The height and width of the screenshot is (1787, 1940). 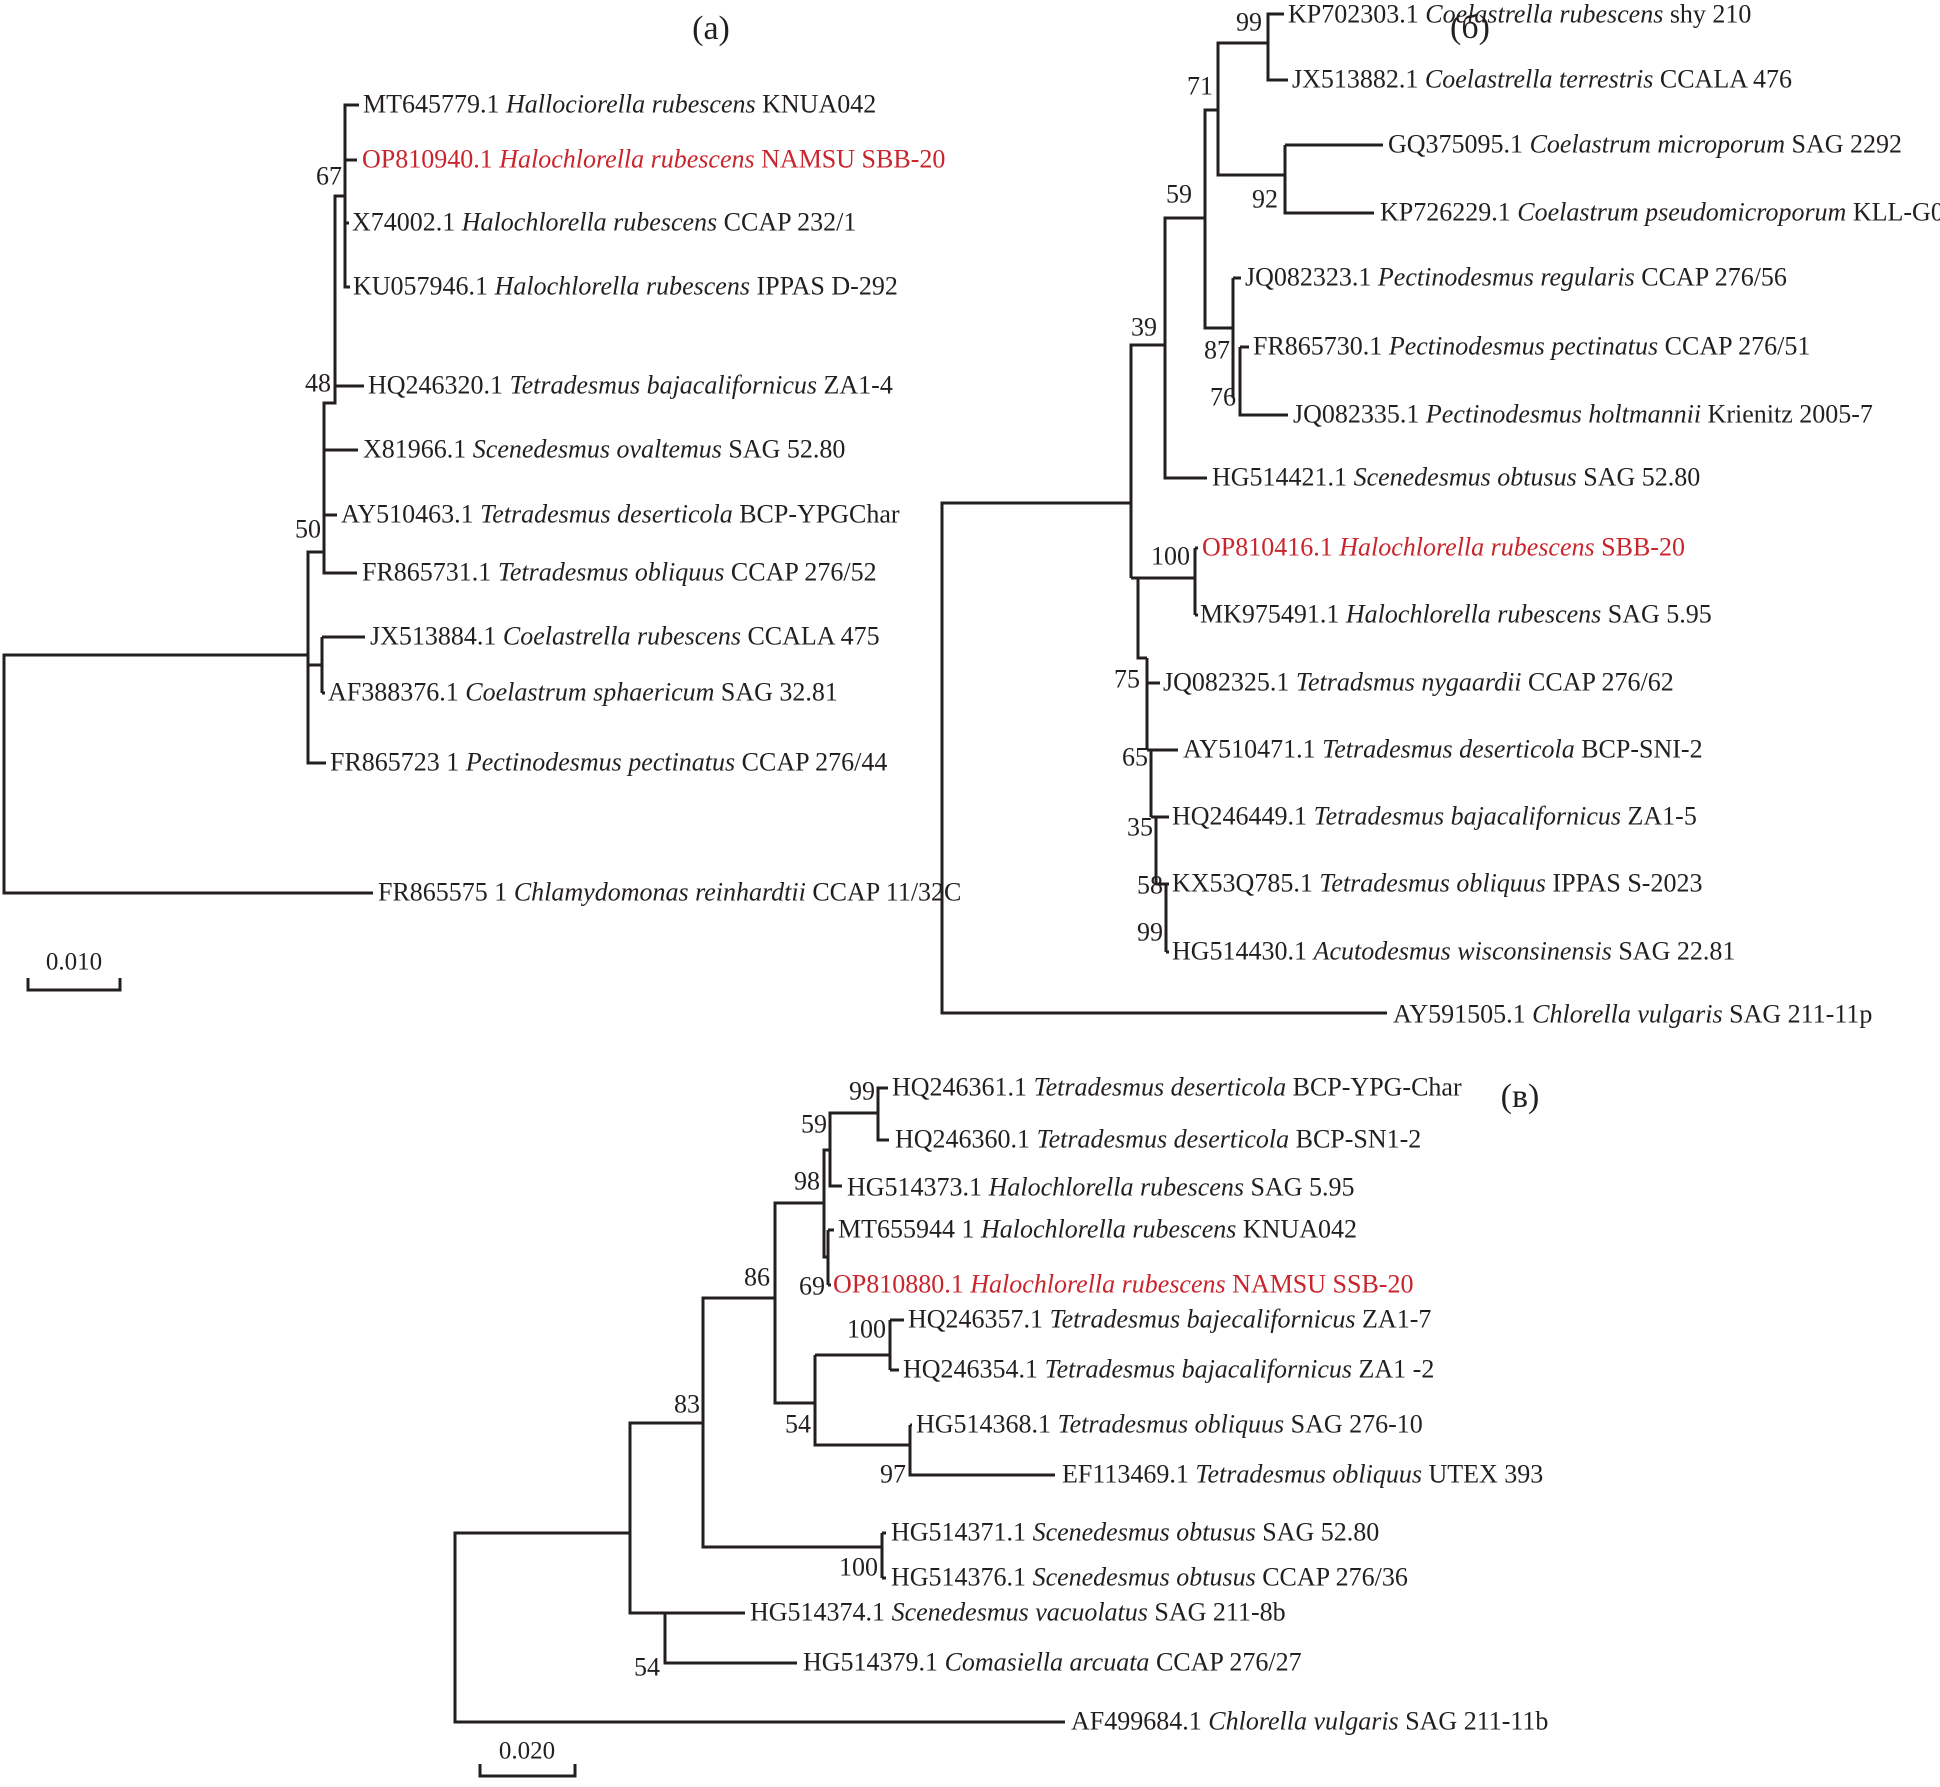 What do you see at coordinates (827, 286) in the screenshot?
I see `strain: IPPAS D-292` at bounding box center [827, 286].